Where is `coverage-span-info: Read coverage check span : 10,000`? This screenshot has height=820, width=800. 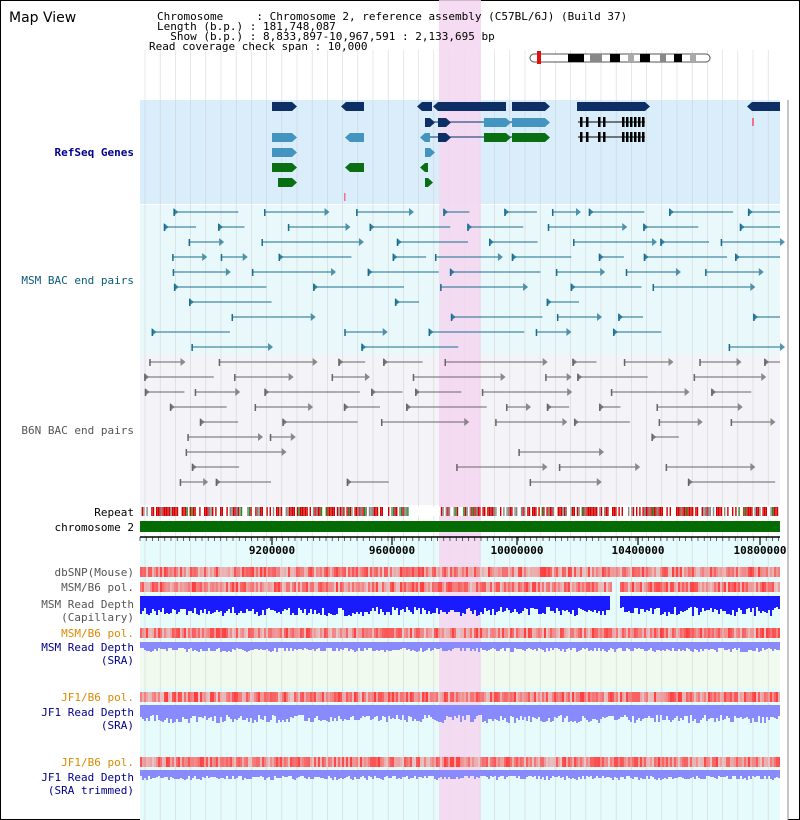
coverage-span-info: Read coverage check span : 10,000 is located at coordinates (258, 46).